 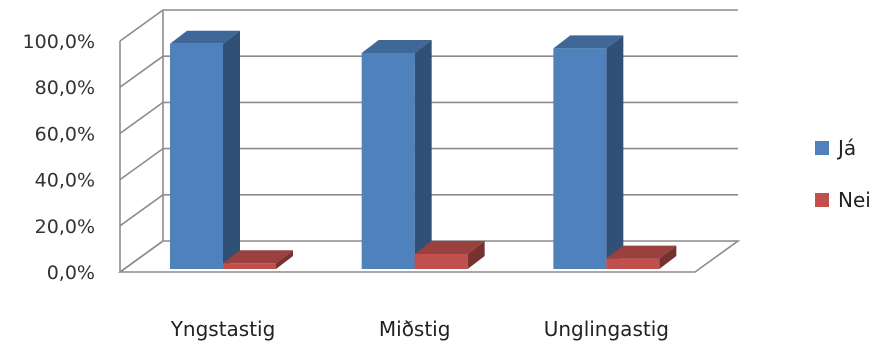 I want to click on legend-label: Já, so click(x=846, y=148).